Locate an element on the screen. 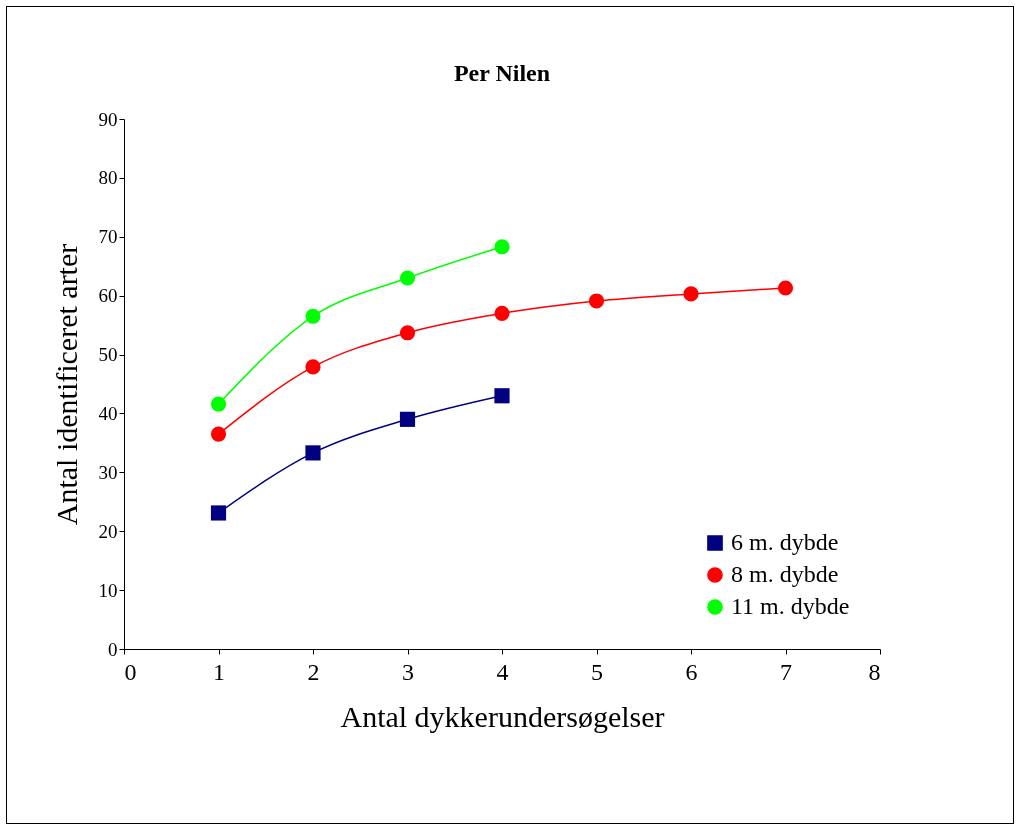  y-tick-label: 60 is located at coordinates (108, 296).